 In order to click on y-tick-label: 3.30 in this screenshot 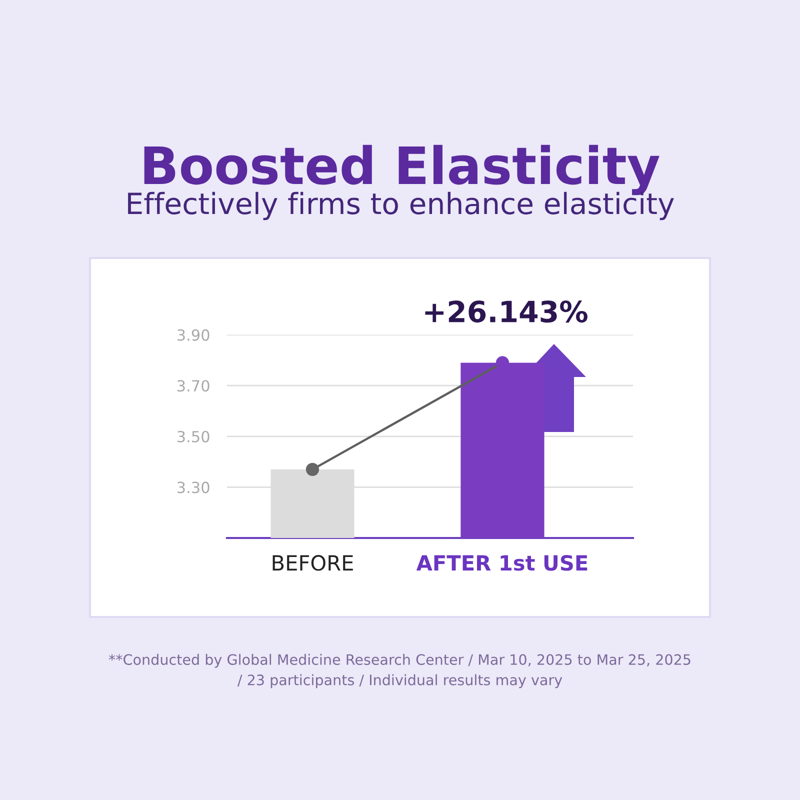, I will do `click(193, 488)`.